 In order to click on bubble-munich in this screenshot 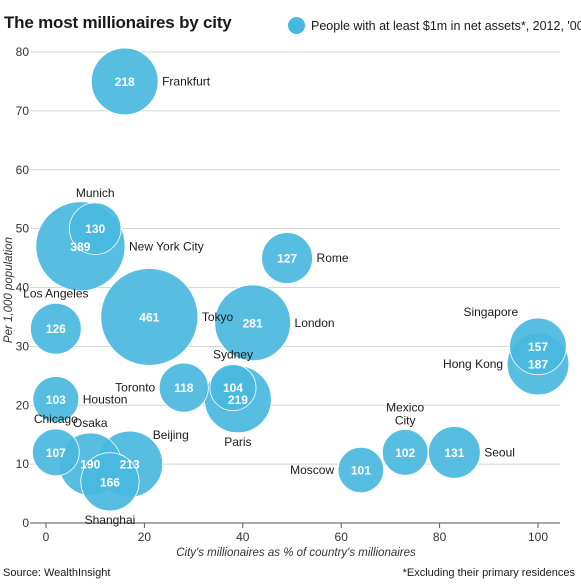, I will do `click(95, 228)`.